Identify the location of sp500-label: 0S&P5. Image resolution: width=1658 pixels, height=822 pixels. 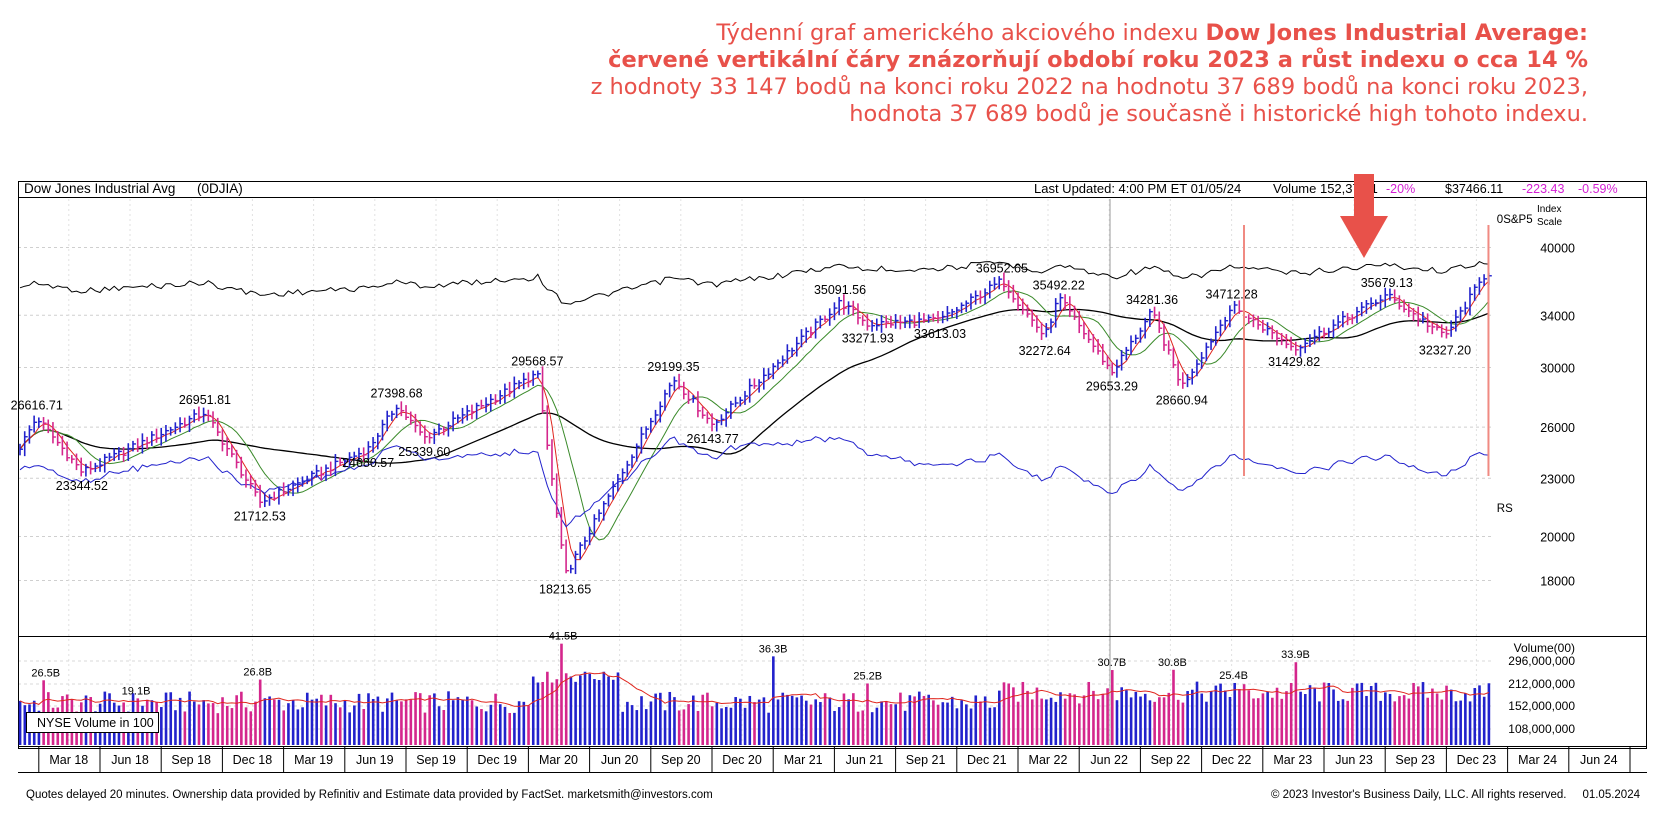
(1515, 220).